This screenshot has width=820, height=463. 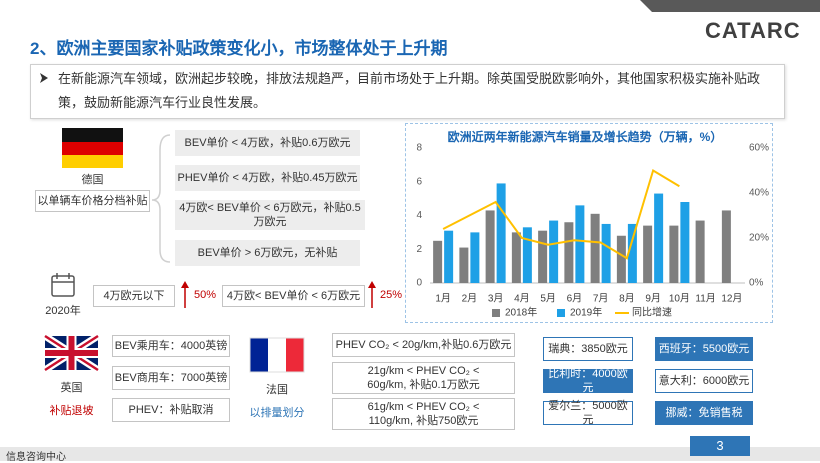 What do you see at coordinates (270, 215) in the screenshot?
I see `rule: 4万欧< BEV单价 < 6万欧元，补贴0.5万欧元` at bounding box center [270, 215].